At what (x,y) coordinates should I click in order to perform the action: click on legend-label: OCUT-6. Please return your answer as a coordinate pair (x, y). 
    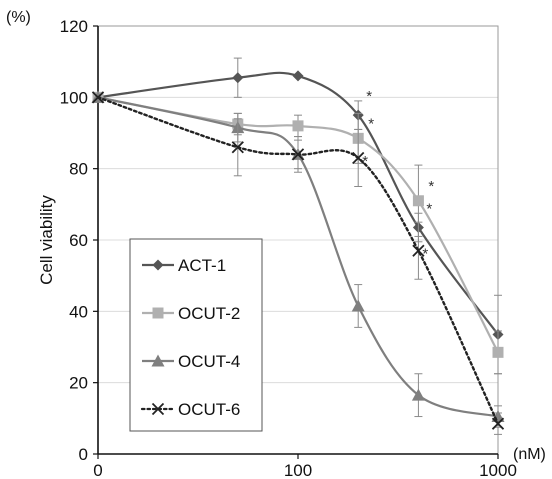
    Looking at the image, I should click on (209, 409).